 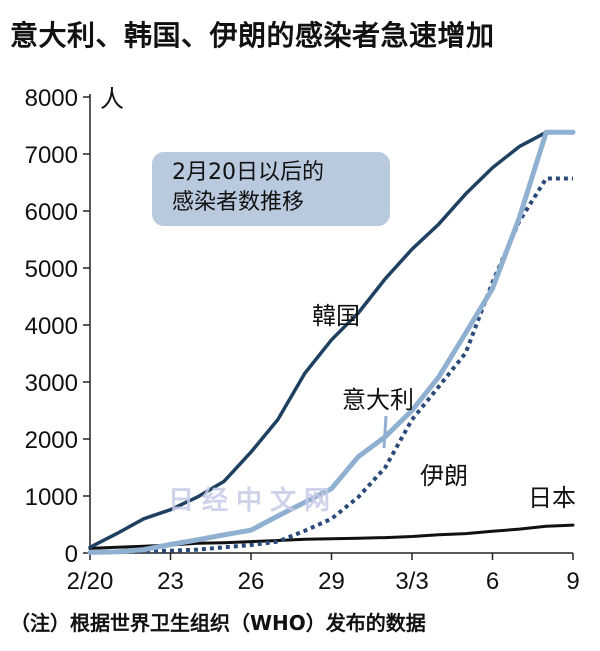 What do you see at coordinates (572, 581) in the screenshot?
I see `x-tick-label: 9` at bounding box center [572, 581].